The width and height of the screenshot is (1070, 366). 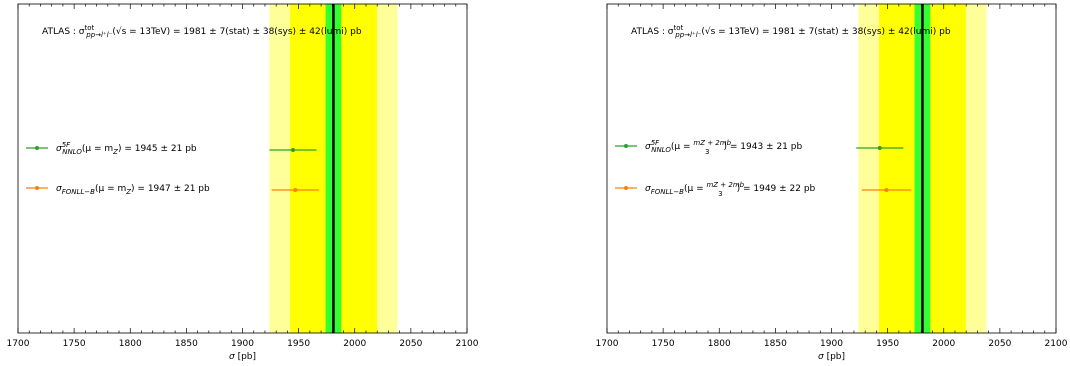 I want to click on legend-label: σFONLL−B(μ = mZ + 2mb 3) = 1949 ± 22 pb, so click(x=730, y=189).